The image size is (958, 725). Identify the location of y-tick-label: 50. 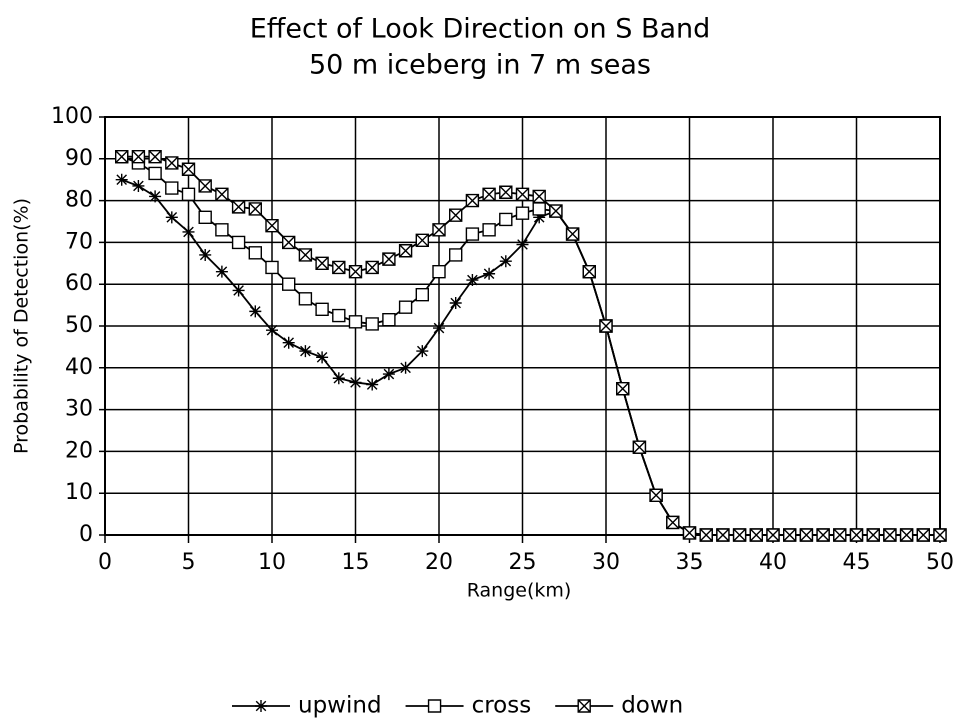
(79, 325).